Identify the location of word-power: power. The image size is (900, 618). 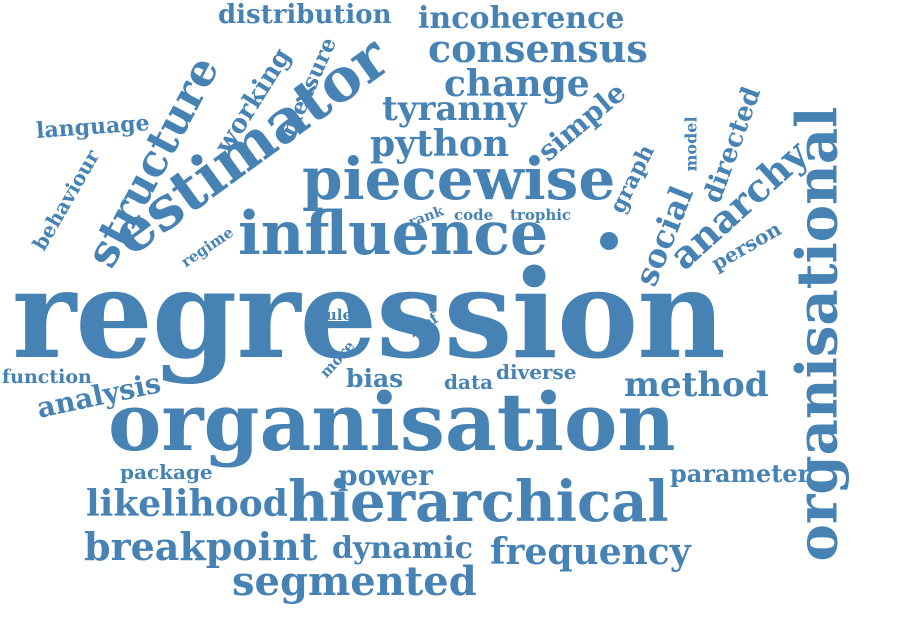
(385, 475).